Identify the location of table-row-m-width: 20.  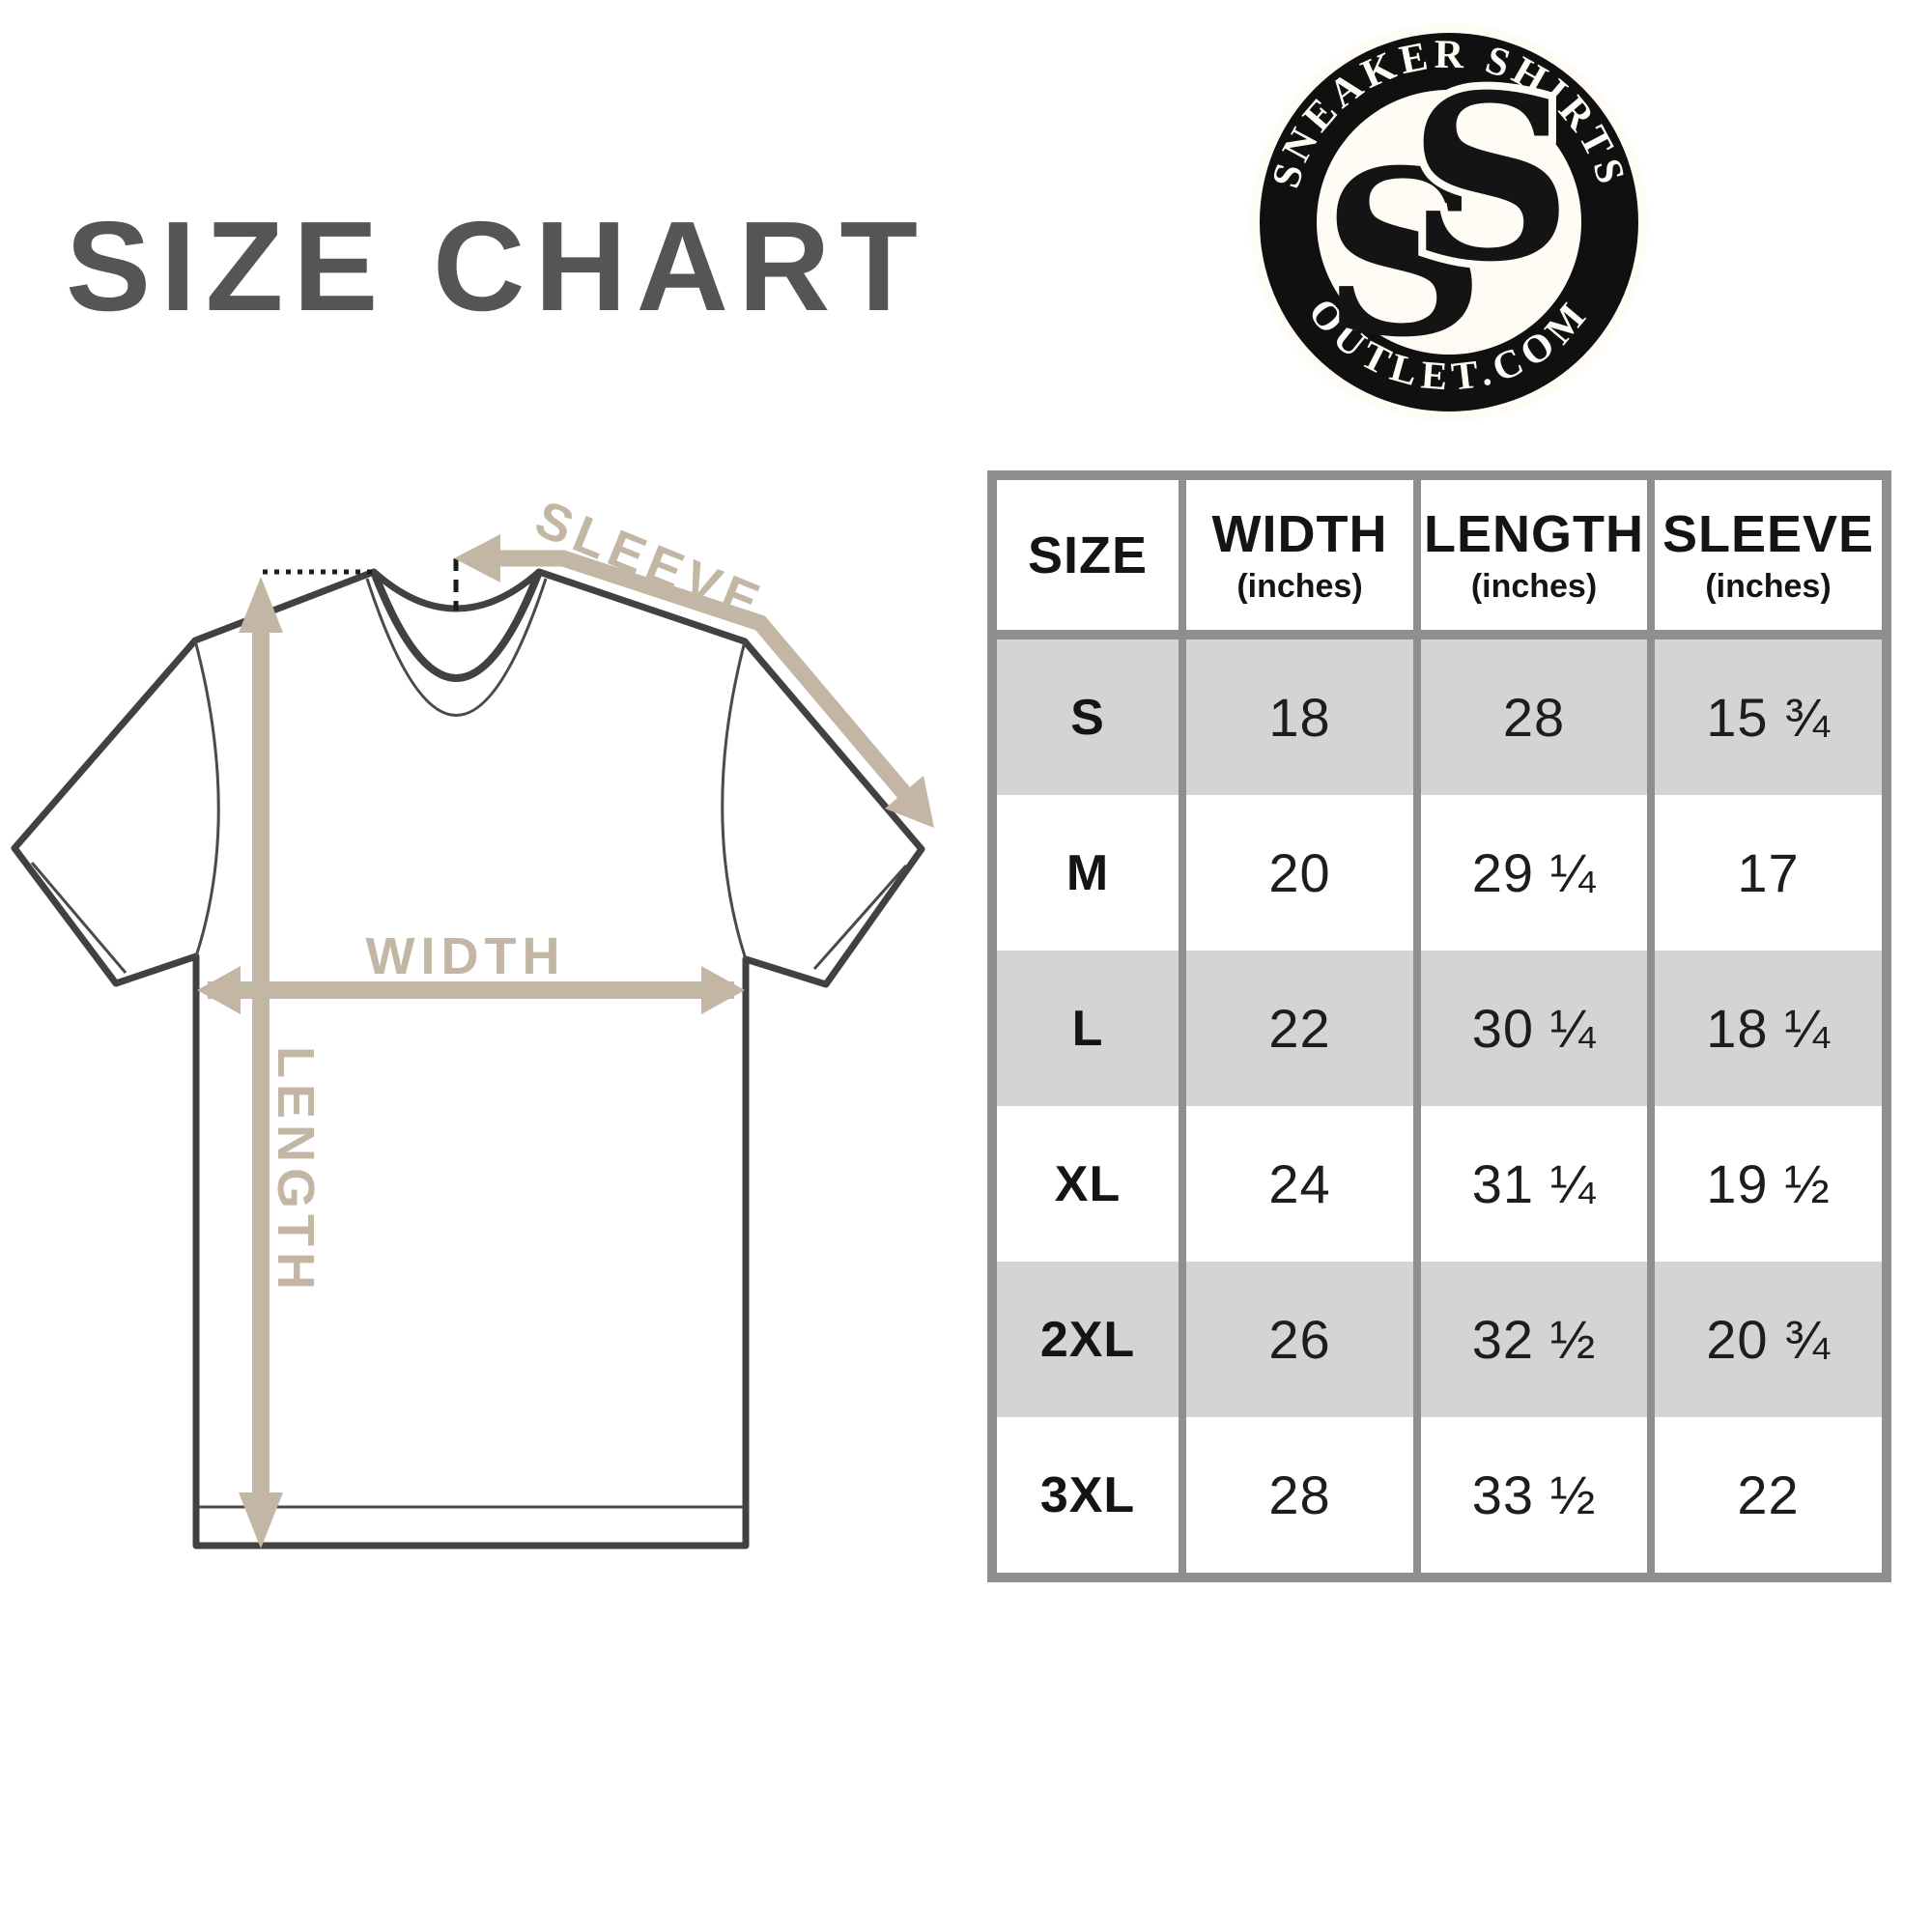
(1299, 873).